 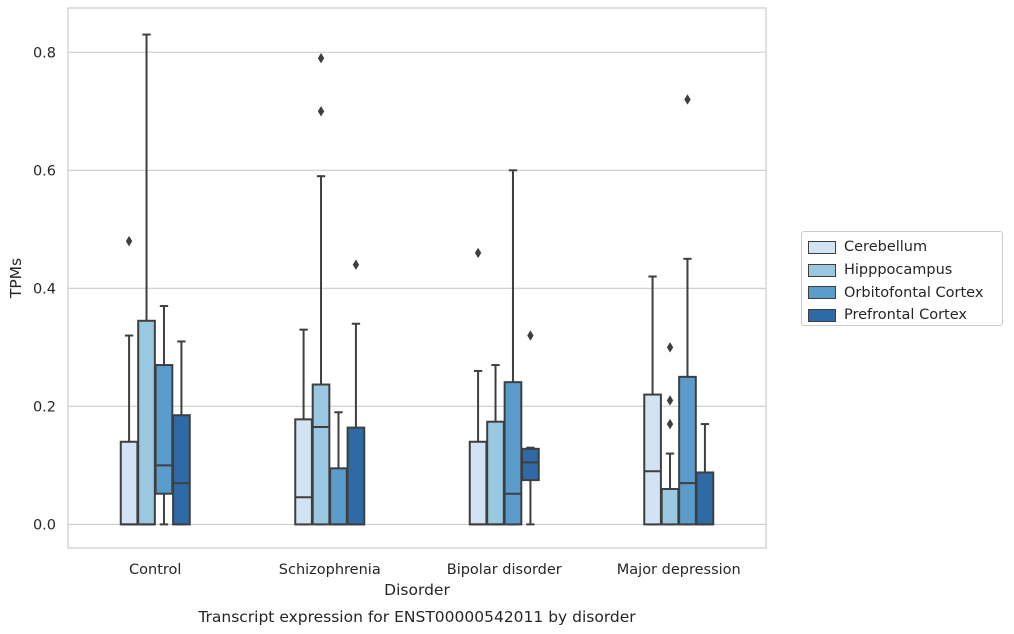 I want to click on legend-item-cerebellum: Cerebellum, so click(x=905, y=247).